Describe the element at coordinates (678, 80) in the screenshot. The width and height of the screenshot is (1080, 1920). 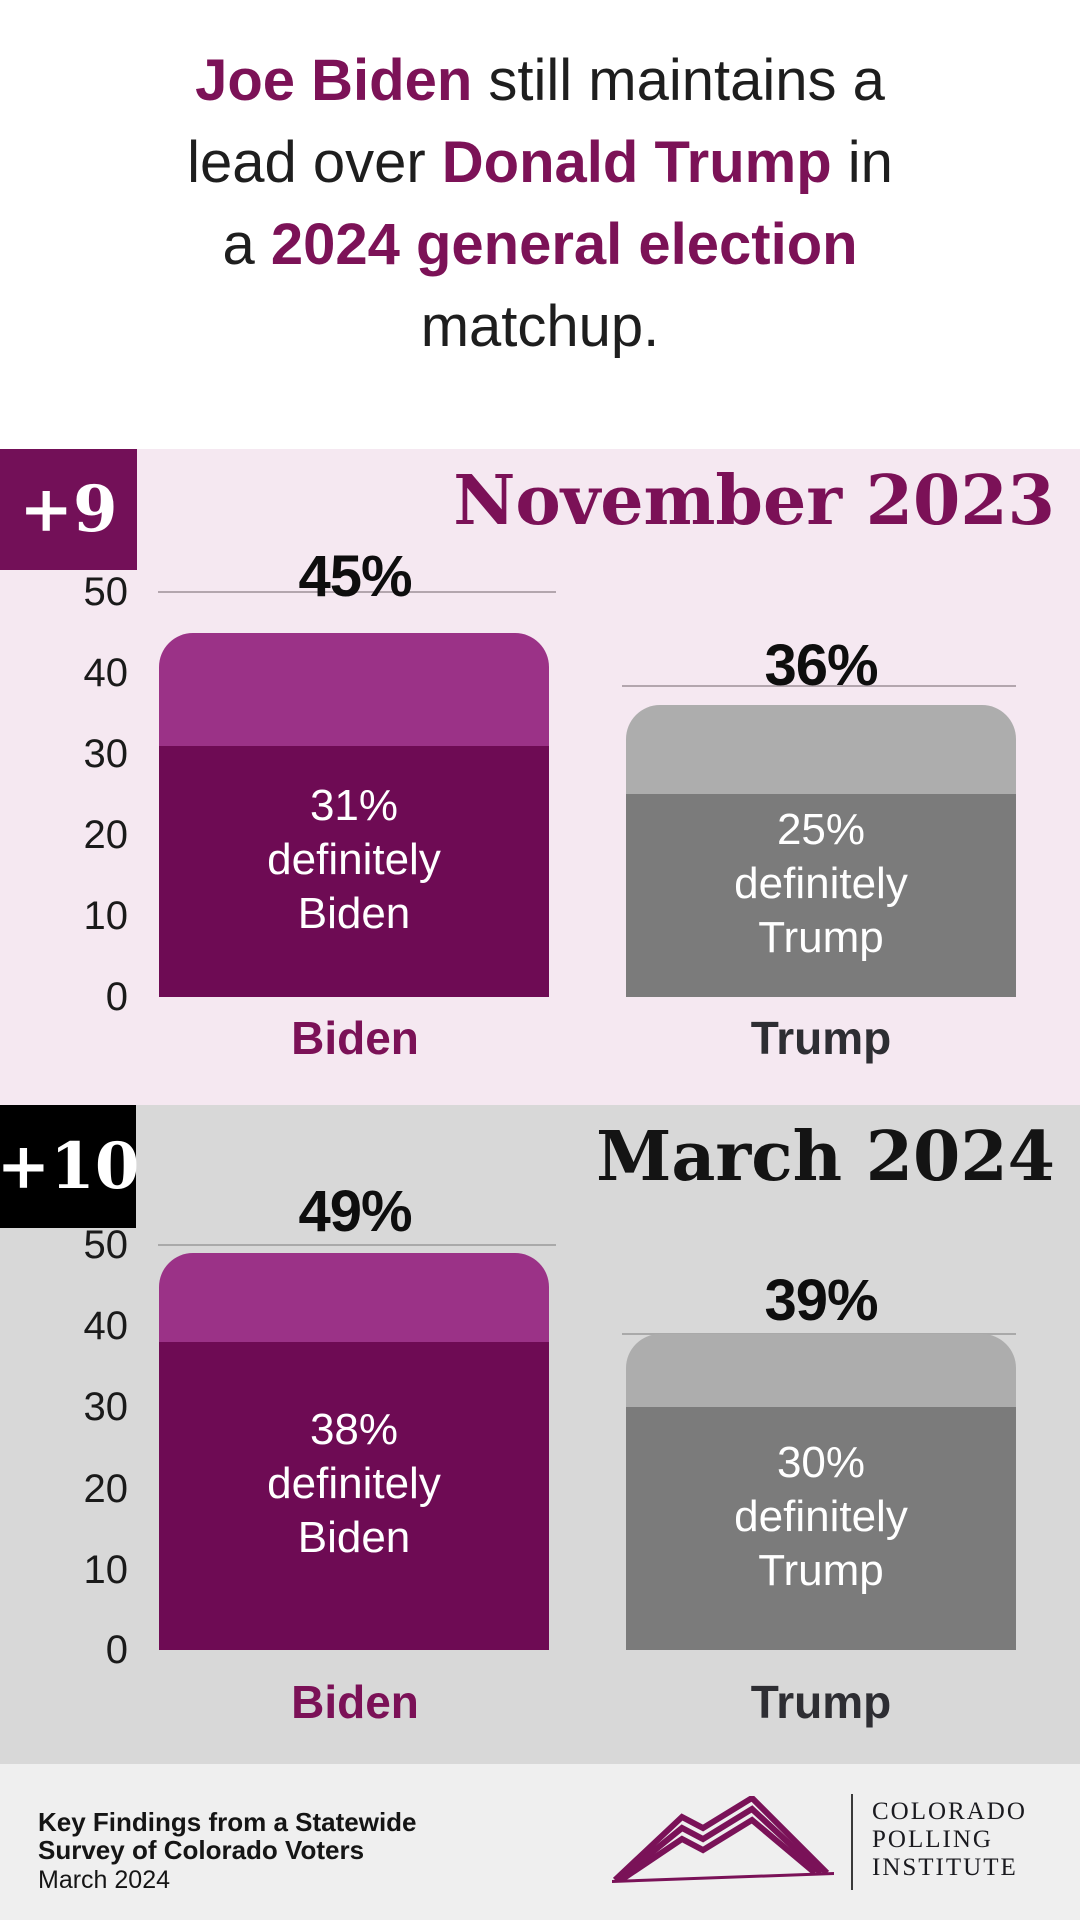
I see `title-text: still maintains a` at that location.